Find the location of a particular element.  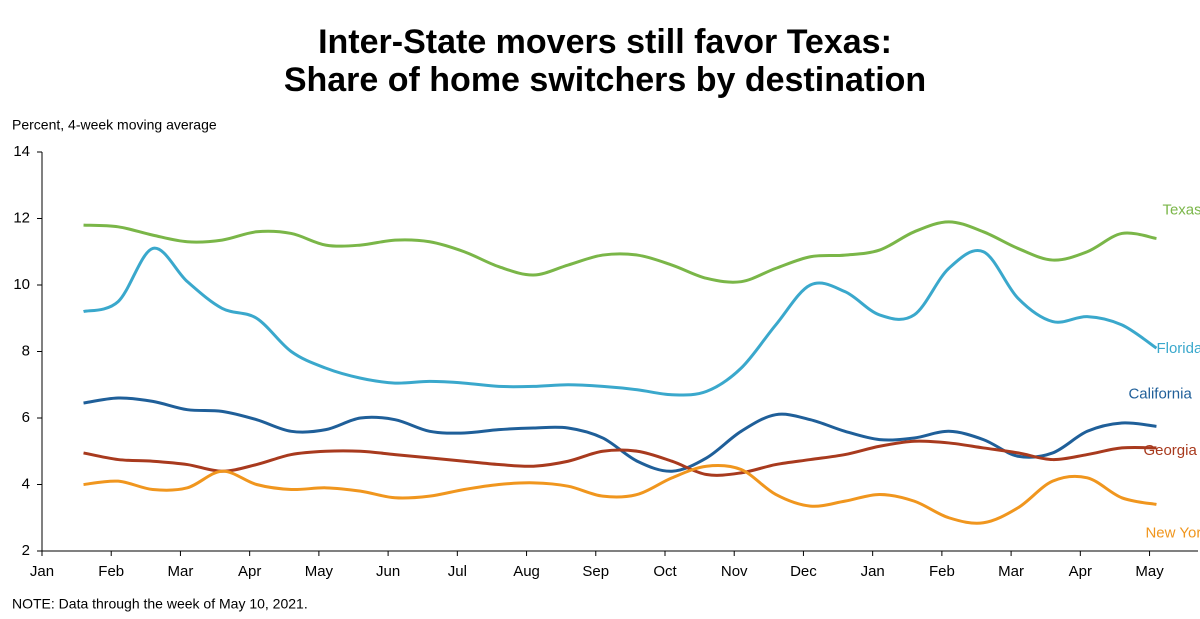

x-tick-label: Nov is located at coordinates (734, 571).